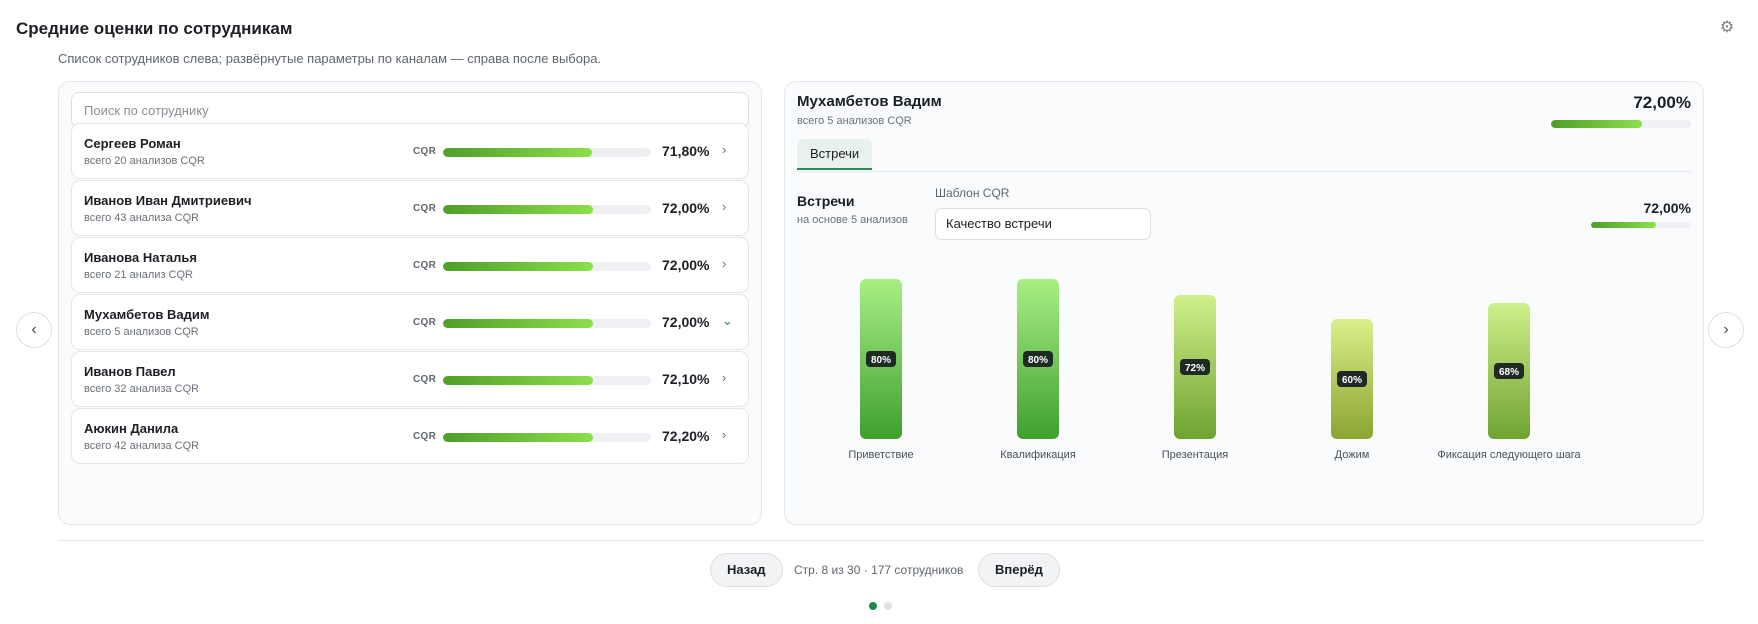  Describe the element at coordinates (972, 193) in the screenshot. I see `template-label: Шаблон CQR` at that location.